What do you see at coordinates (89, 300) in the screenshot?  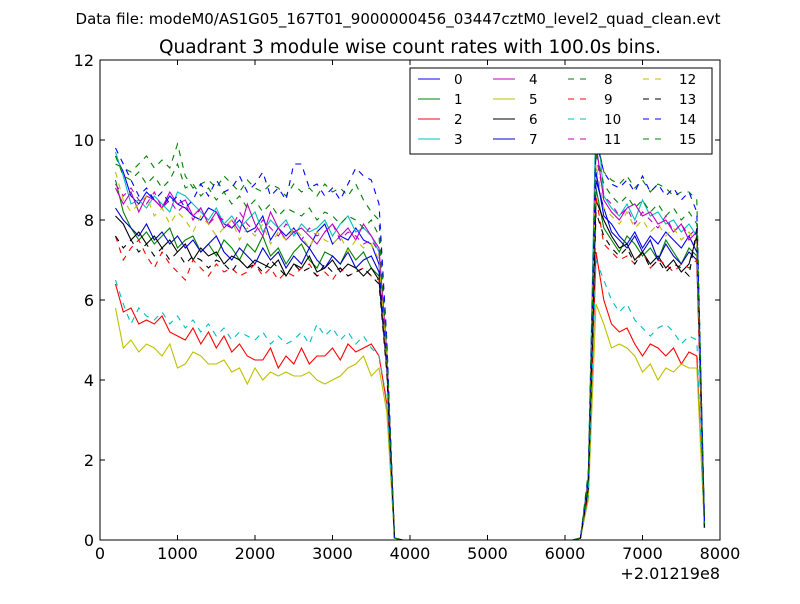 I see `y-tick-label: 6` at bounding box center [89, 300].